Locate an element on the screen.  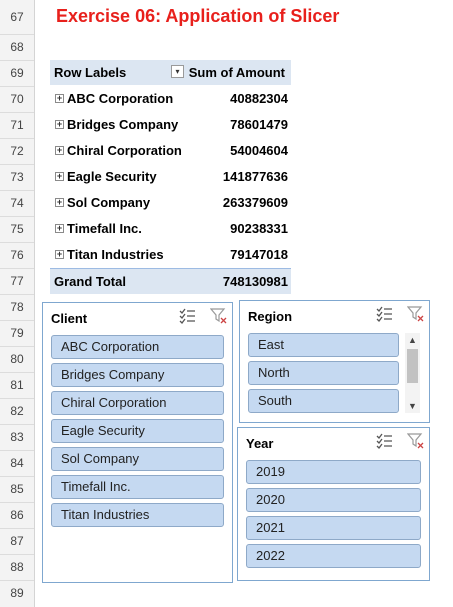
row-number: 74 is located at coordinates (17, 203).